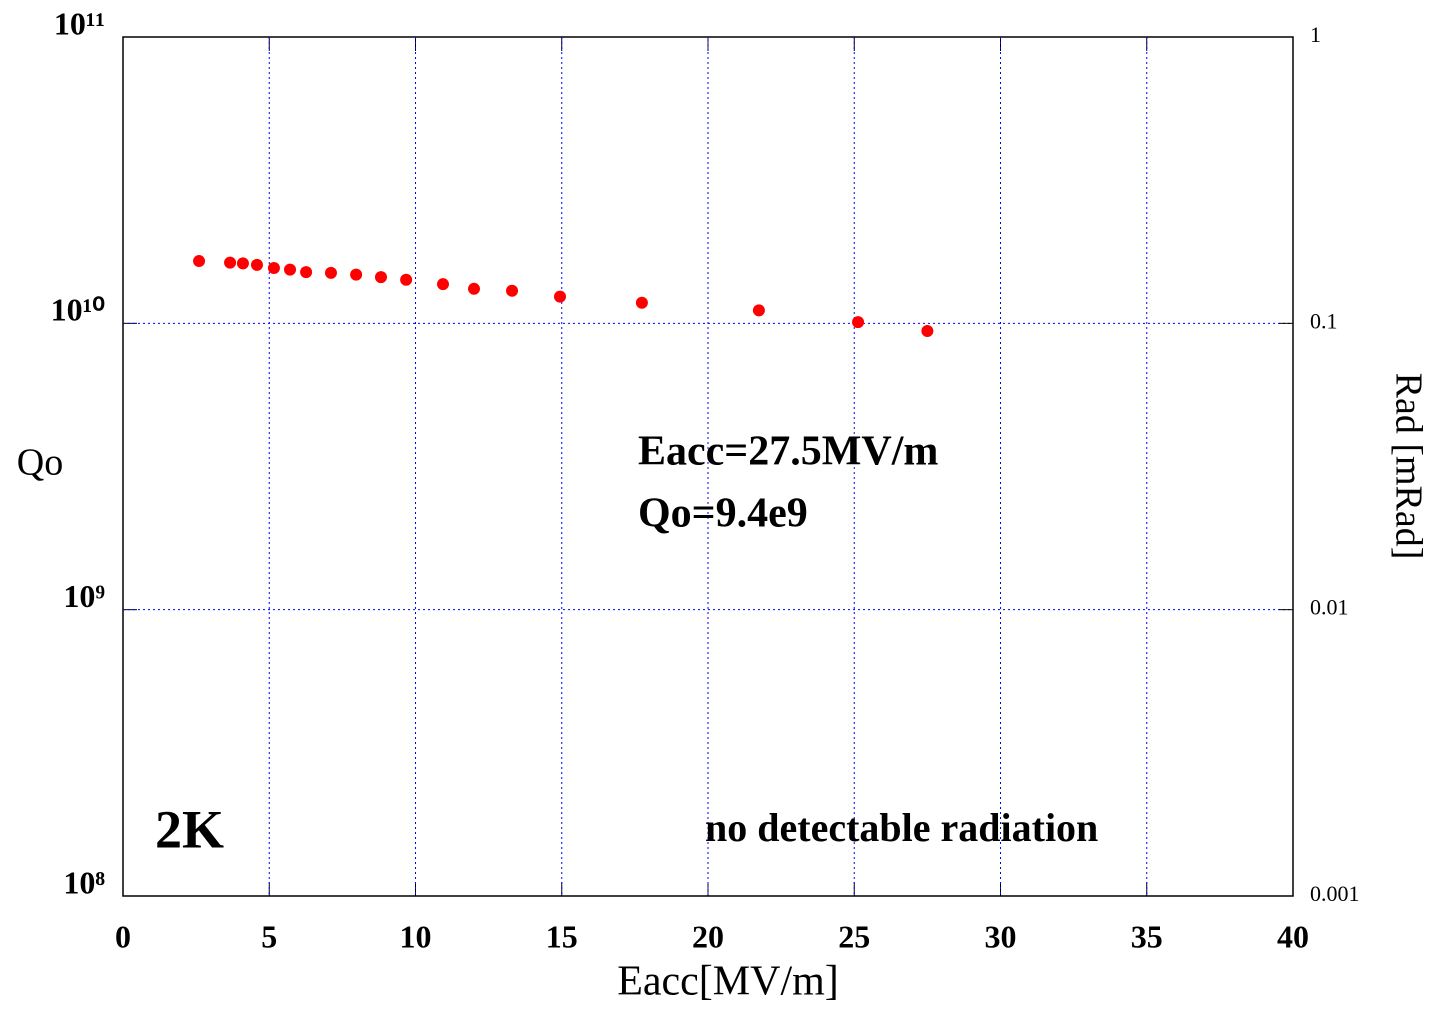 Image resolution: width=1447 pixels, height=1009 pixels. I want to click on x-tick-label: 30, so click(1001, 936).